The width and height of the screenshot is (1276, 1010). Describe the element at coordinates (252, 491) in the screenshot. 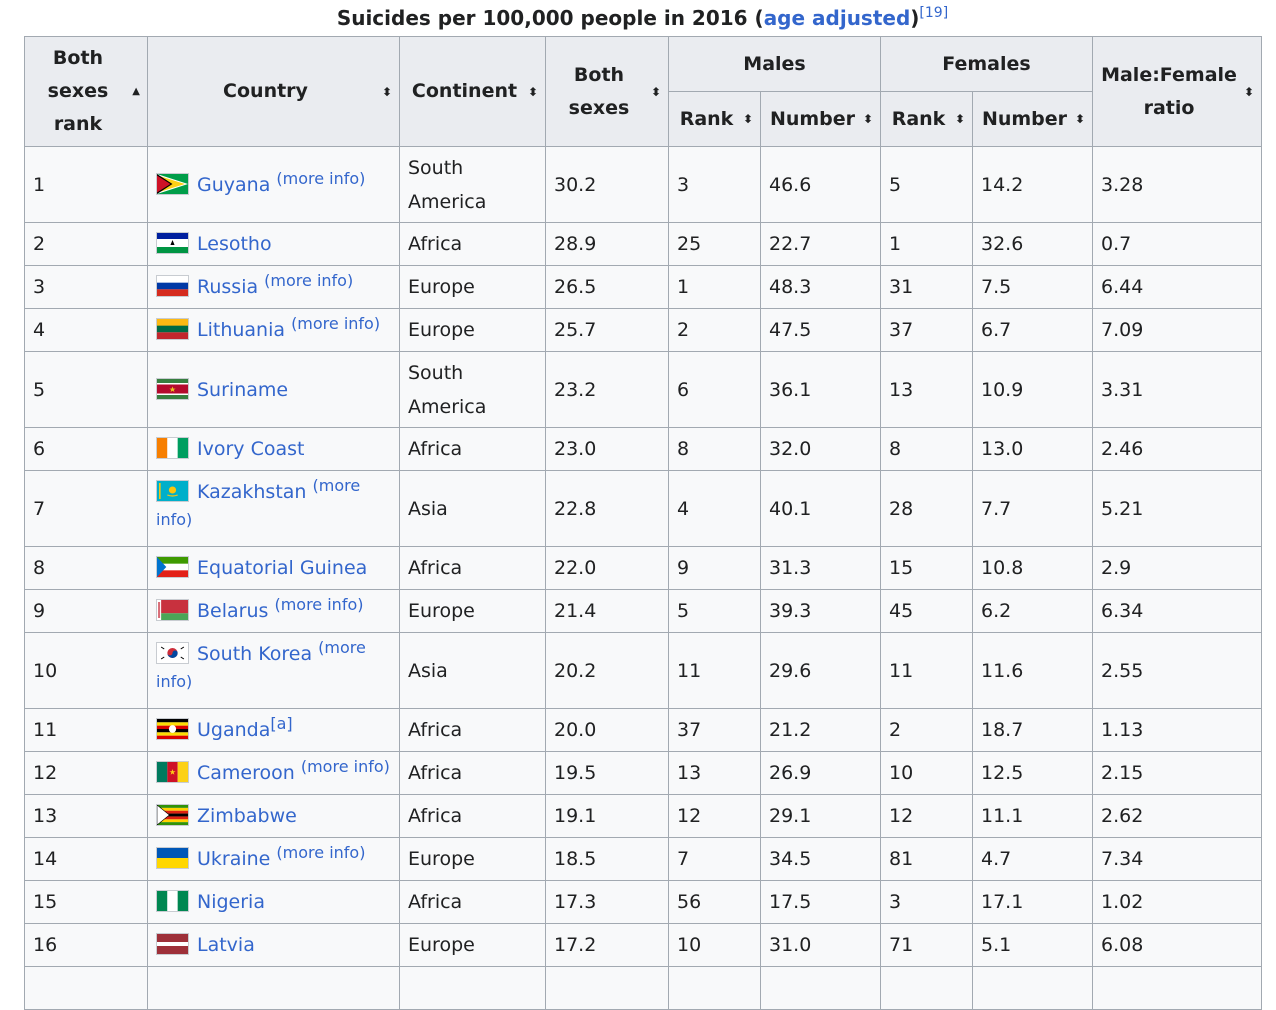

I see `country-link: Kazakhstan` at that location.